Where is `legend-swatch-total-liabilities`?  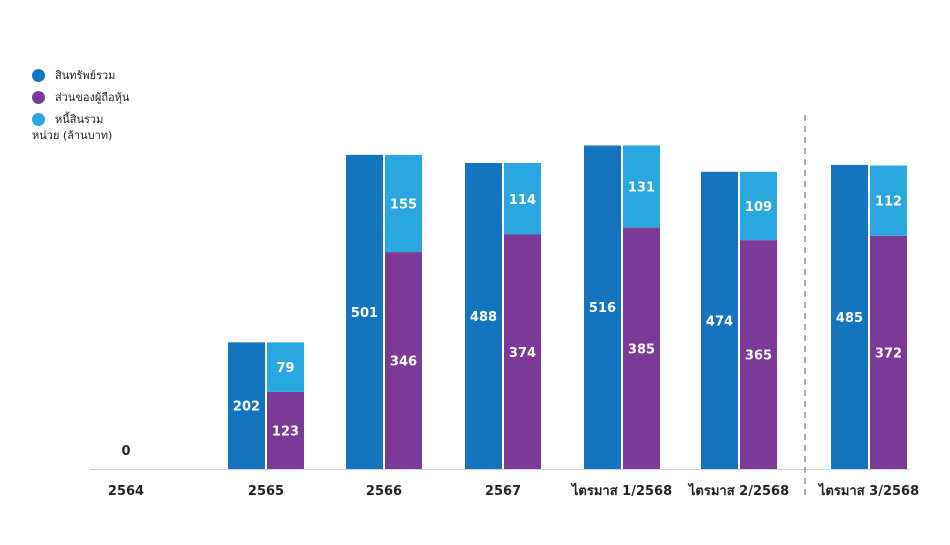 legend-swatch-total-liabilities is located at coordinates (38, 119).